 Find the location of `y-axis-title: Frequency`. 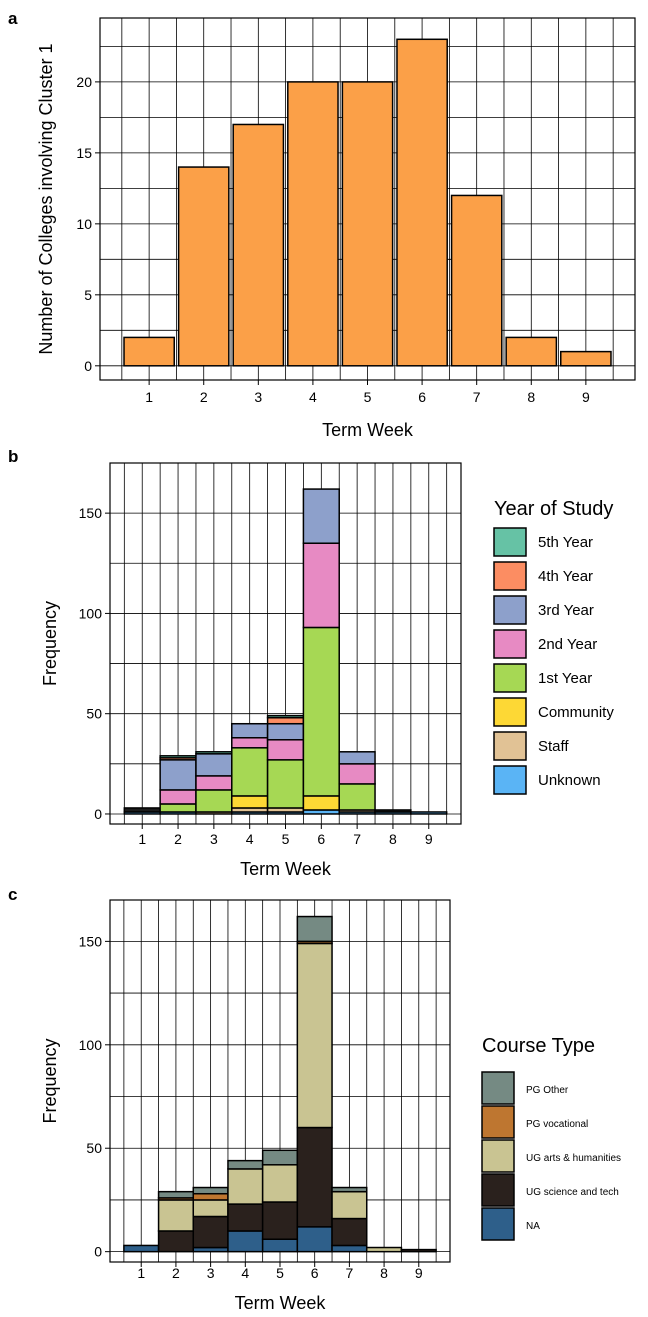

y-axis-title: Frequency is located at coordinates (50, 1080).